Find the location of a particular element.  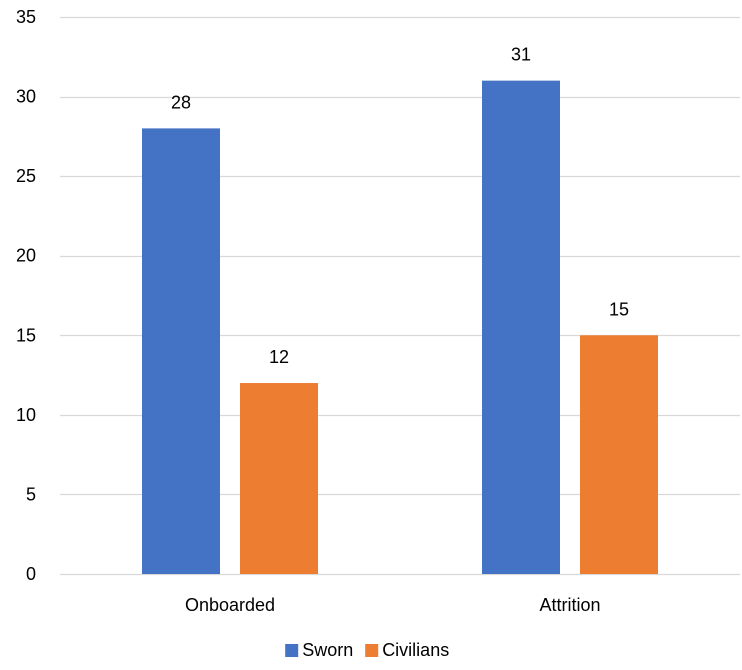

data-label: 28 is located at coordinates (181, 102).